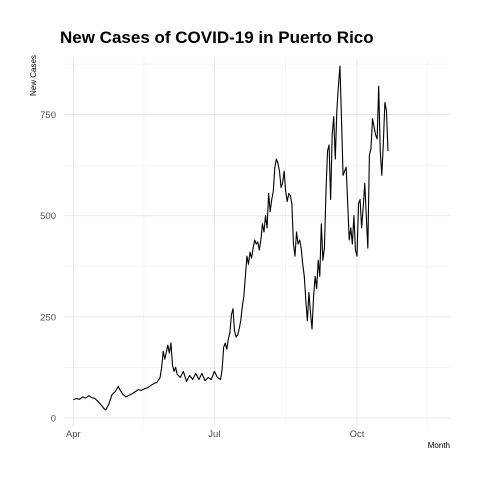  What do you see at coordinates (48, 216) in the screenshot?
I see `y-tick-label: 500` at bounding box center [48, 216].